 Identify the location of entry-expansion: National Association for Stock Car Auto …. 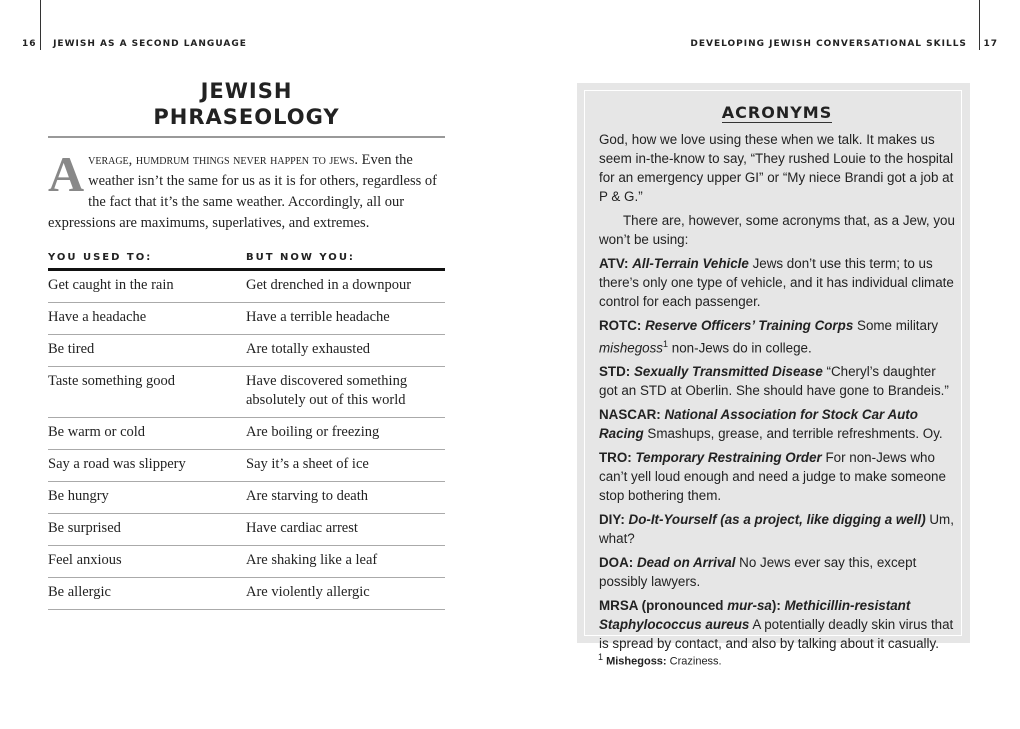
(758, 424).